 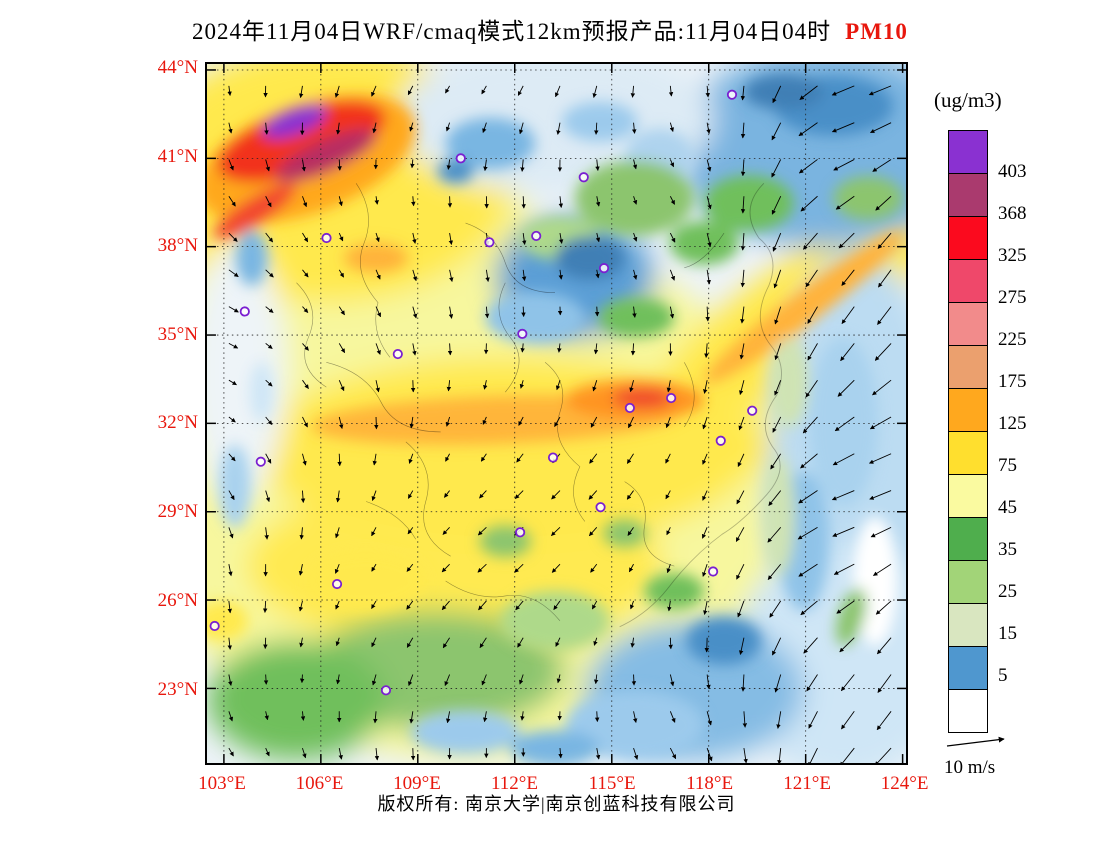 What do you see at coordinates (807, 783) in the screenshot?
I see `lon-tick-label: 121°E` at bounding box center [807, 783].